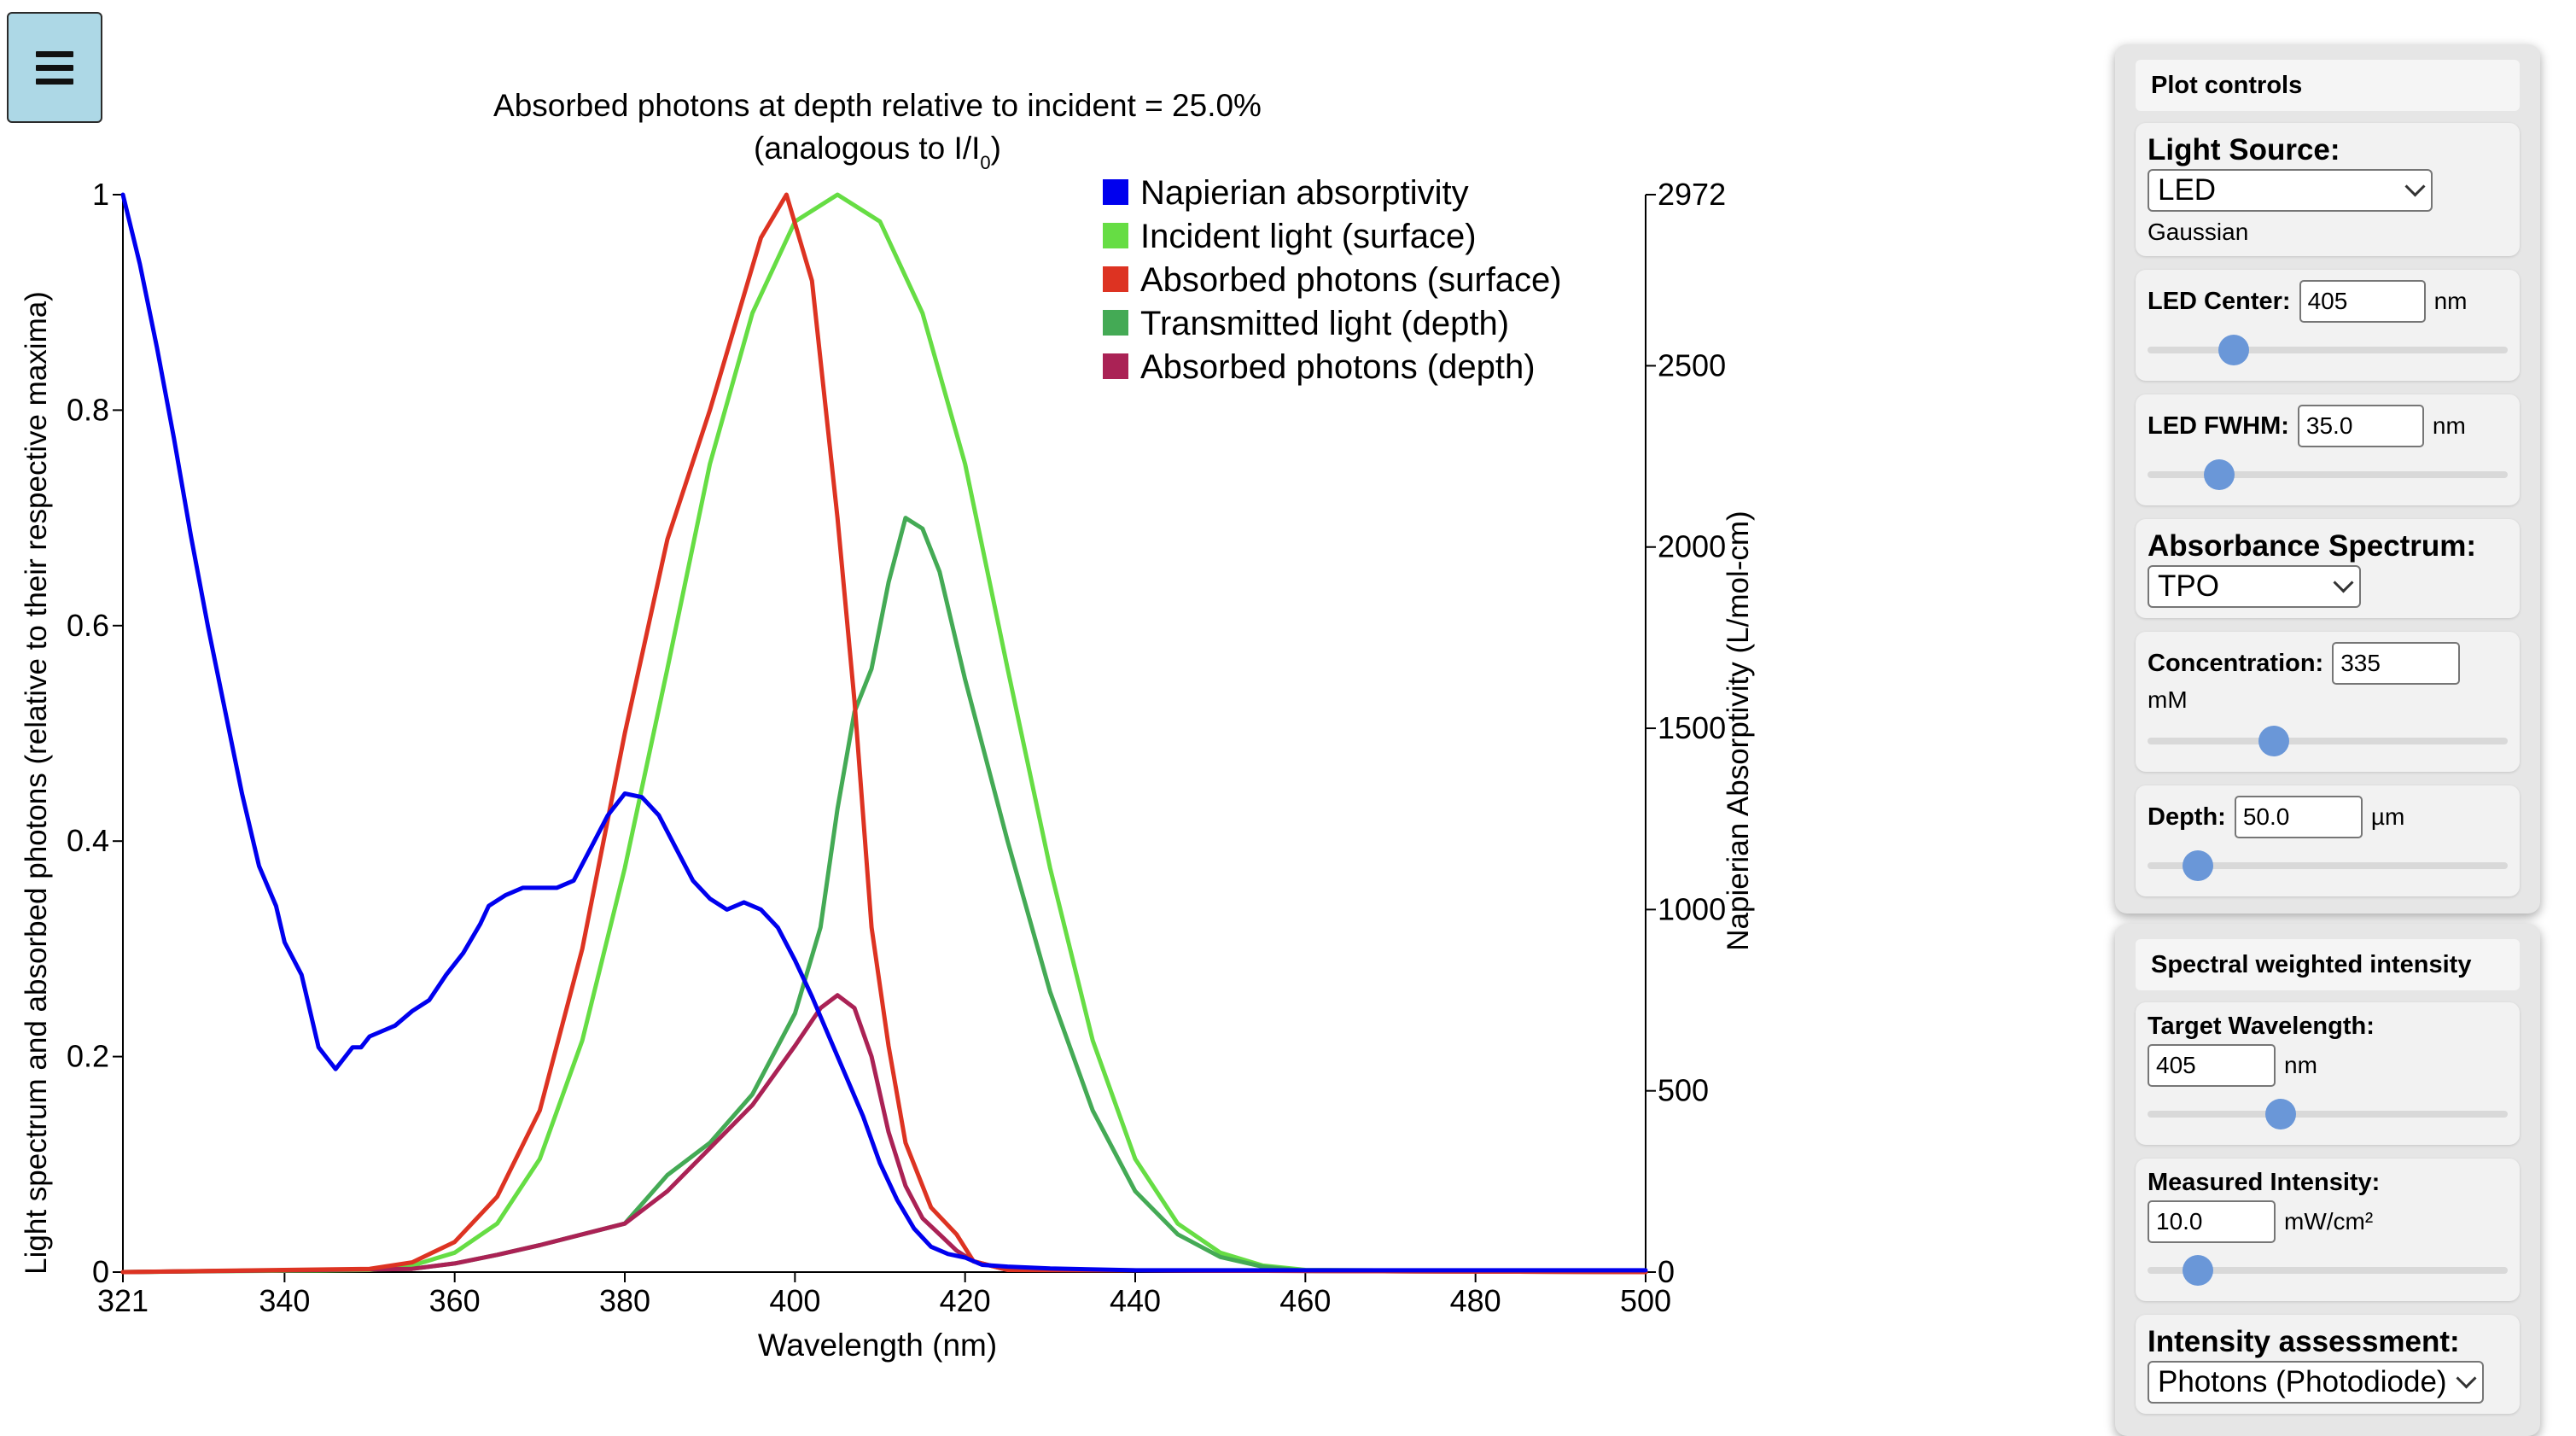 This screenshot has height=1436, width=2576. What do you see at coordinates (2328, 1270) in the screenshot?
I see `measured-intensity-slider` at bounding box center [2328, 1270].